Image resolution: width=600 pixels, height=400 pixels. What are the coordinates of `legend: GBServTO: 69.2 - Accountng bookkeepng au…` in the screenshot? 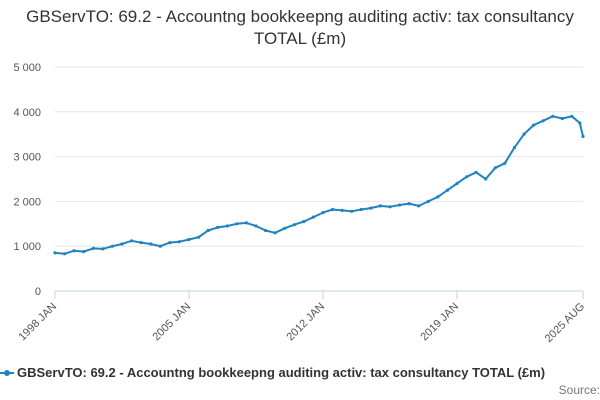 It's located at (300, 373).